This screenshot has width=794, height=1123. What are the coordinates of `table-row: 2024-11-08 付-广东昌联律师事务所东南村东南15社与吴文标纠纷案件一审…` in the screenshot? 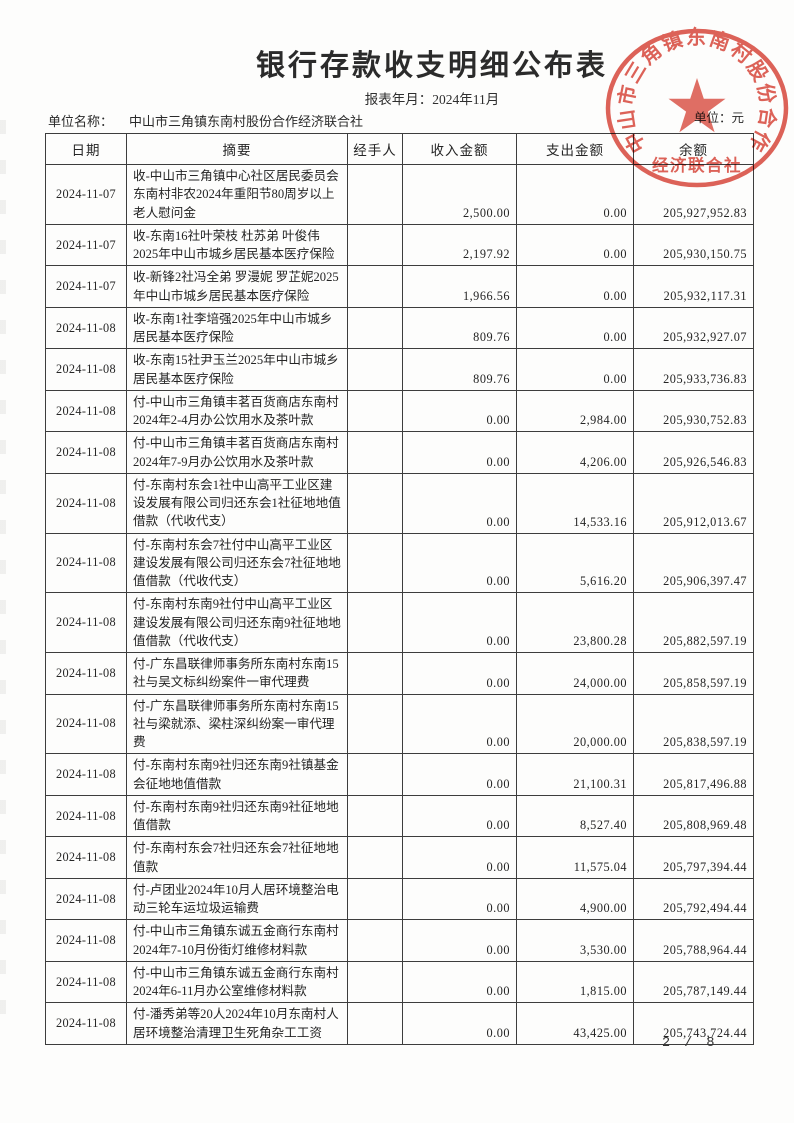 It's located at (399, 673).